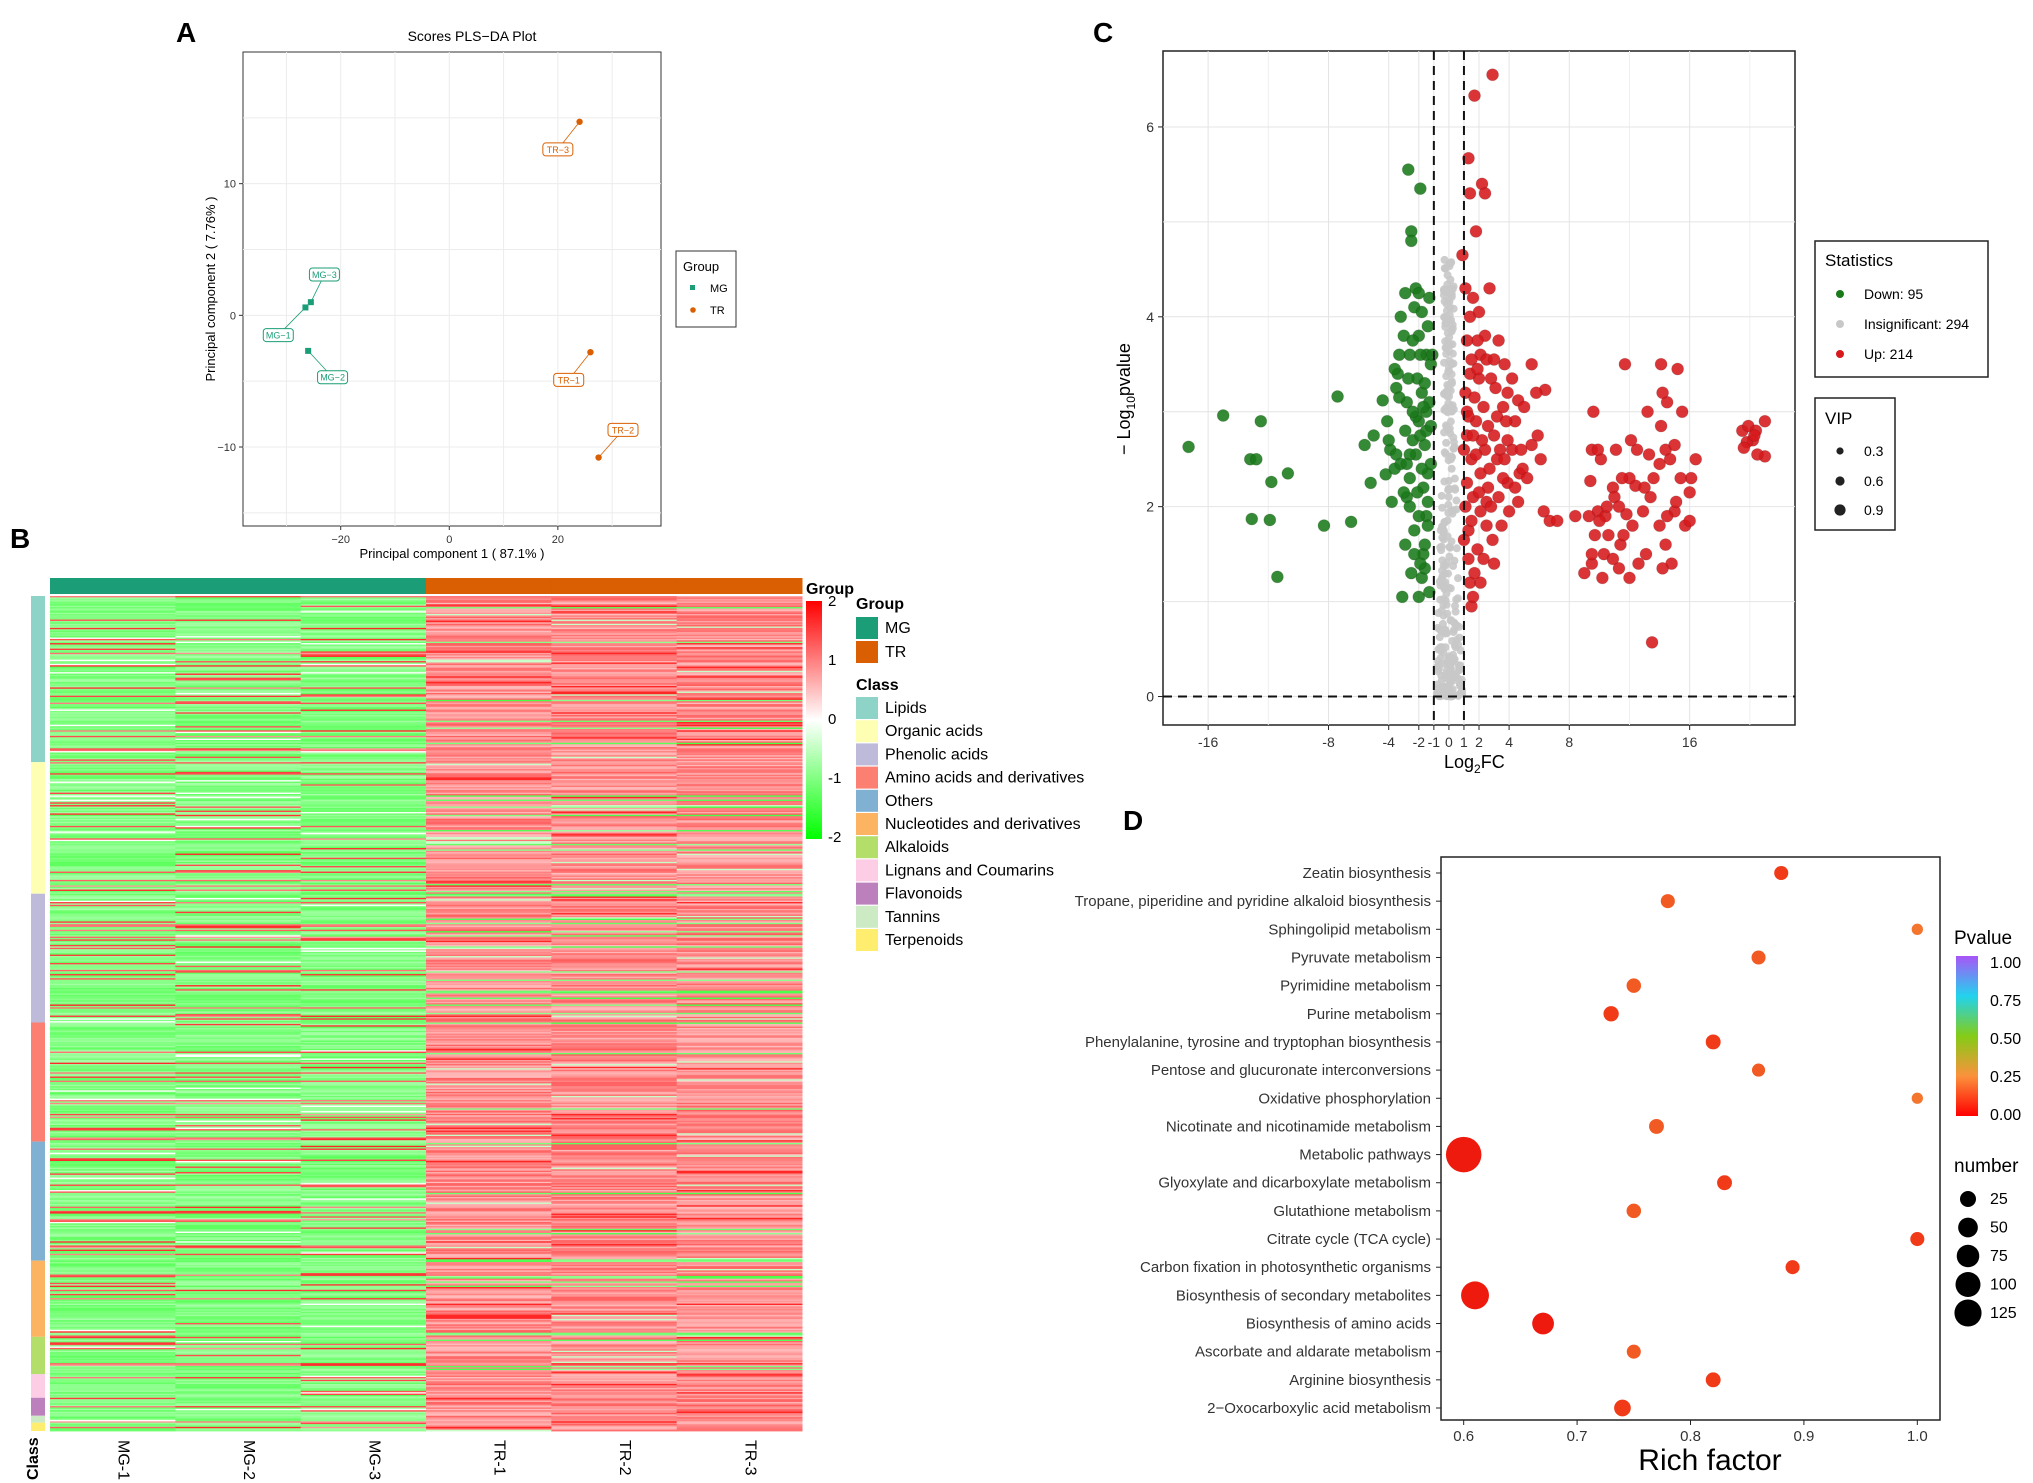 The width and height of the screenshot is (2033, 1483). What do you see at coordinates (1399, 397) in the screenshot?
I see `volcano-point-down` at bounding box center [1399, 397].